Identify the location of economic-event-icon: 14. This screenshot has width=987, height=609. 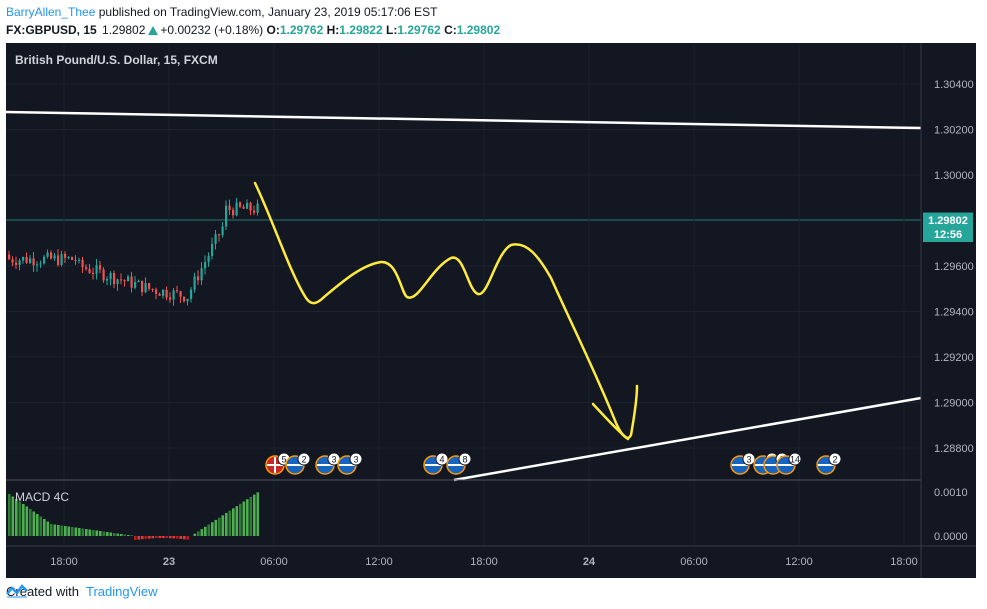
(789, 463).